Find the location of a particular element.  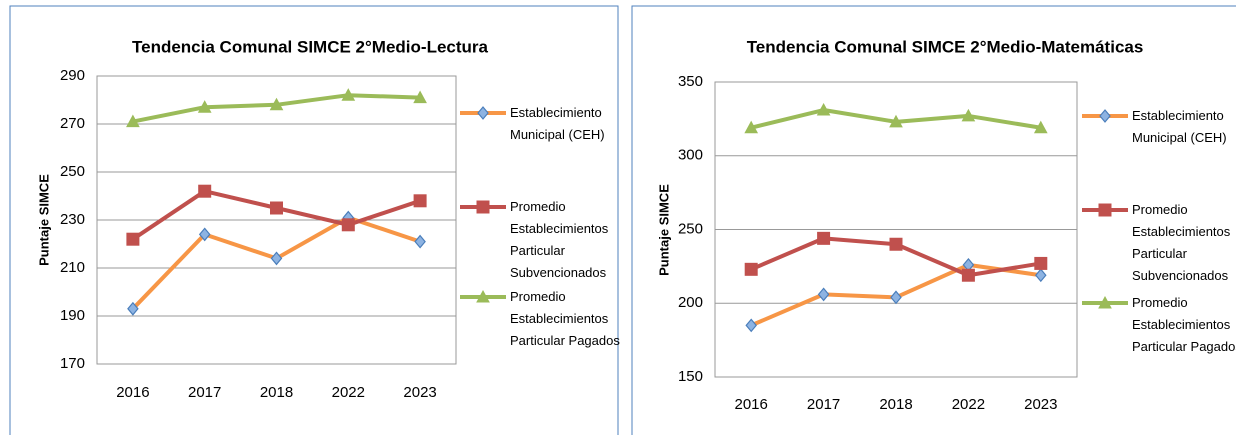

y-tick-label: 230 is located at coordinates (72, 219).